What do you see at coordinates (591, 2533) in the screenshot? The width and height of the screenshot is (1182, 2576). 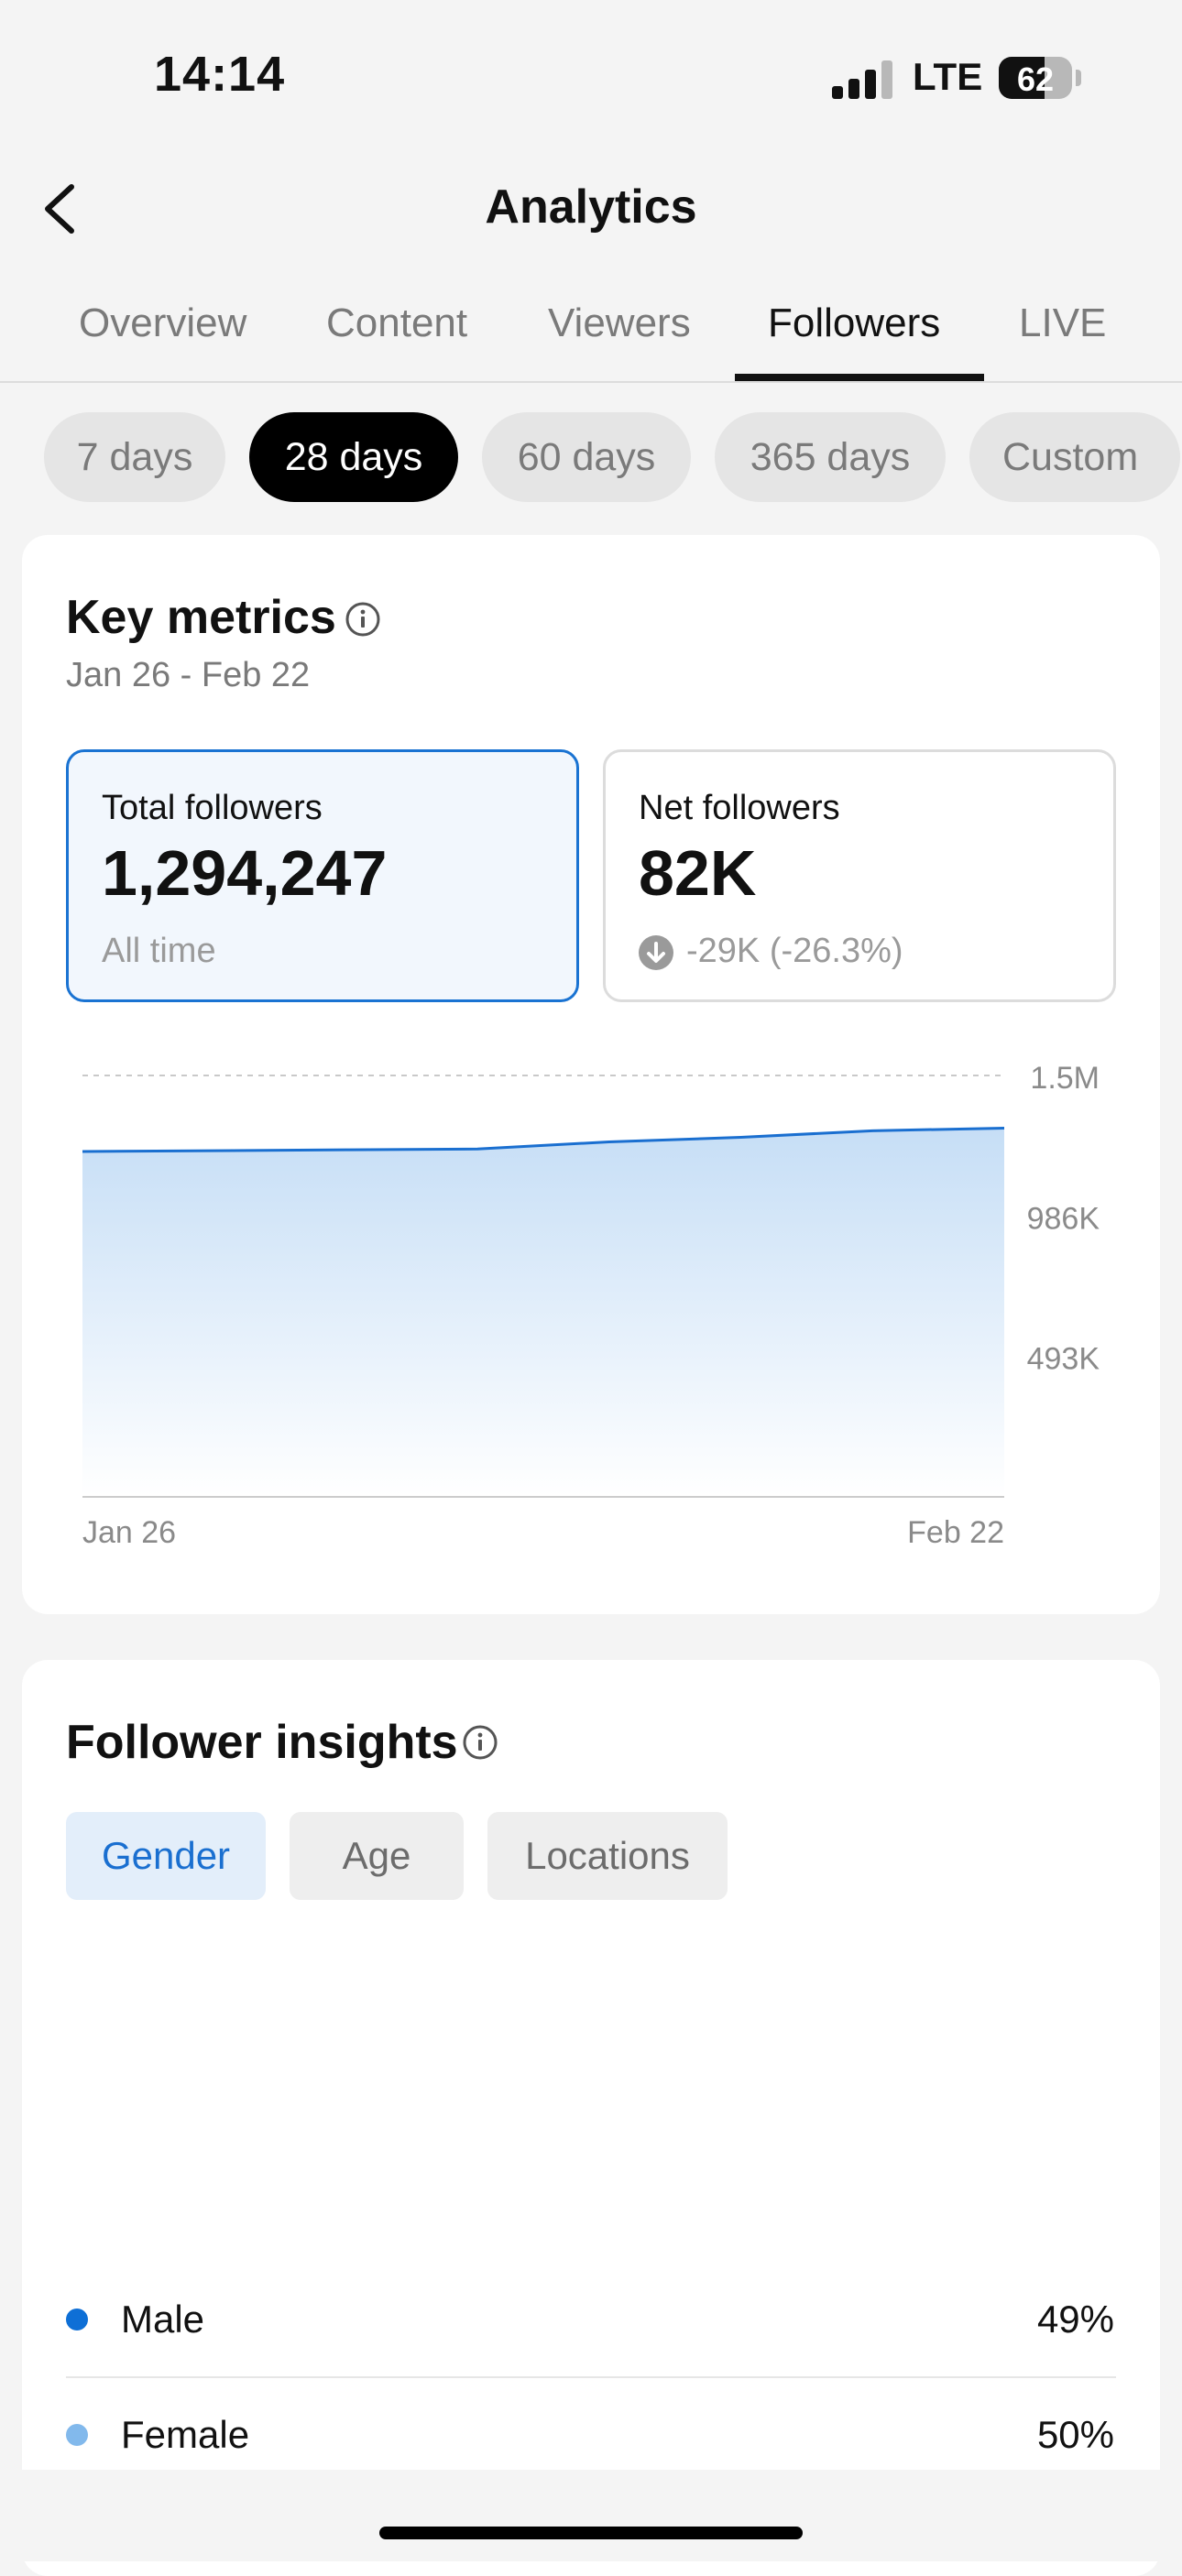 I see `home-indicator` at bounding box center [591, 2533].